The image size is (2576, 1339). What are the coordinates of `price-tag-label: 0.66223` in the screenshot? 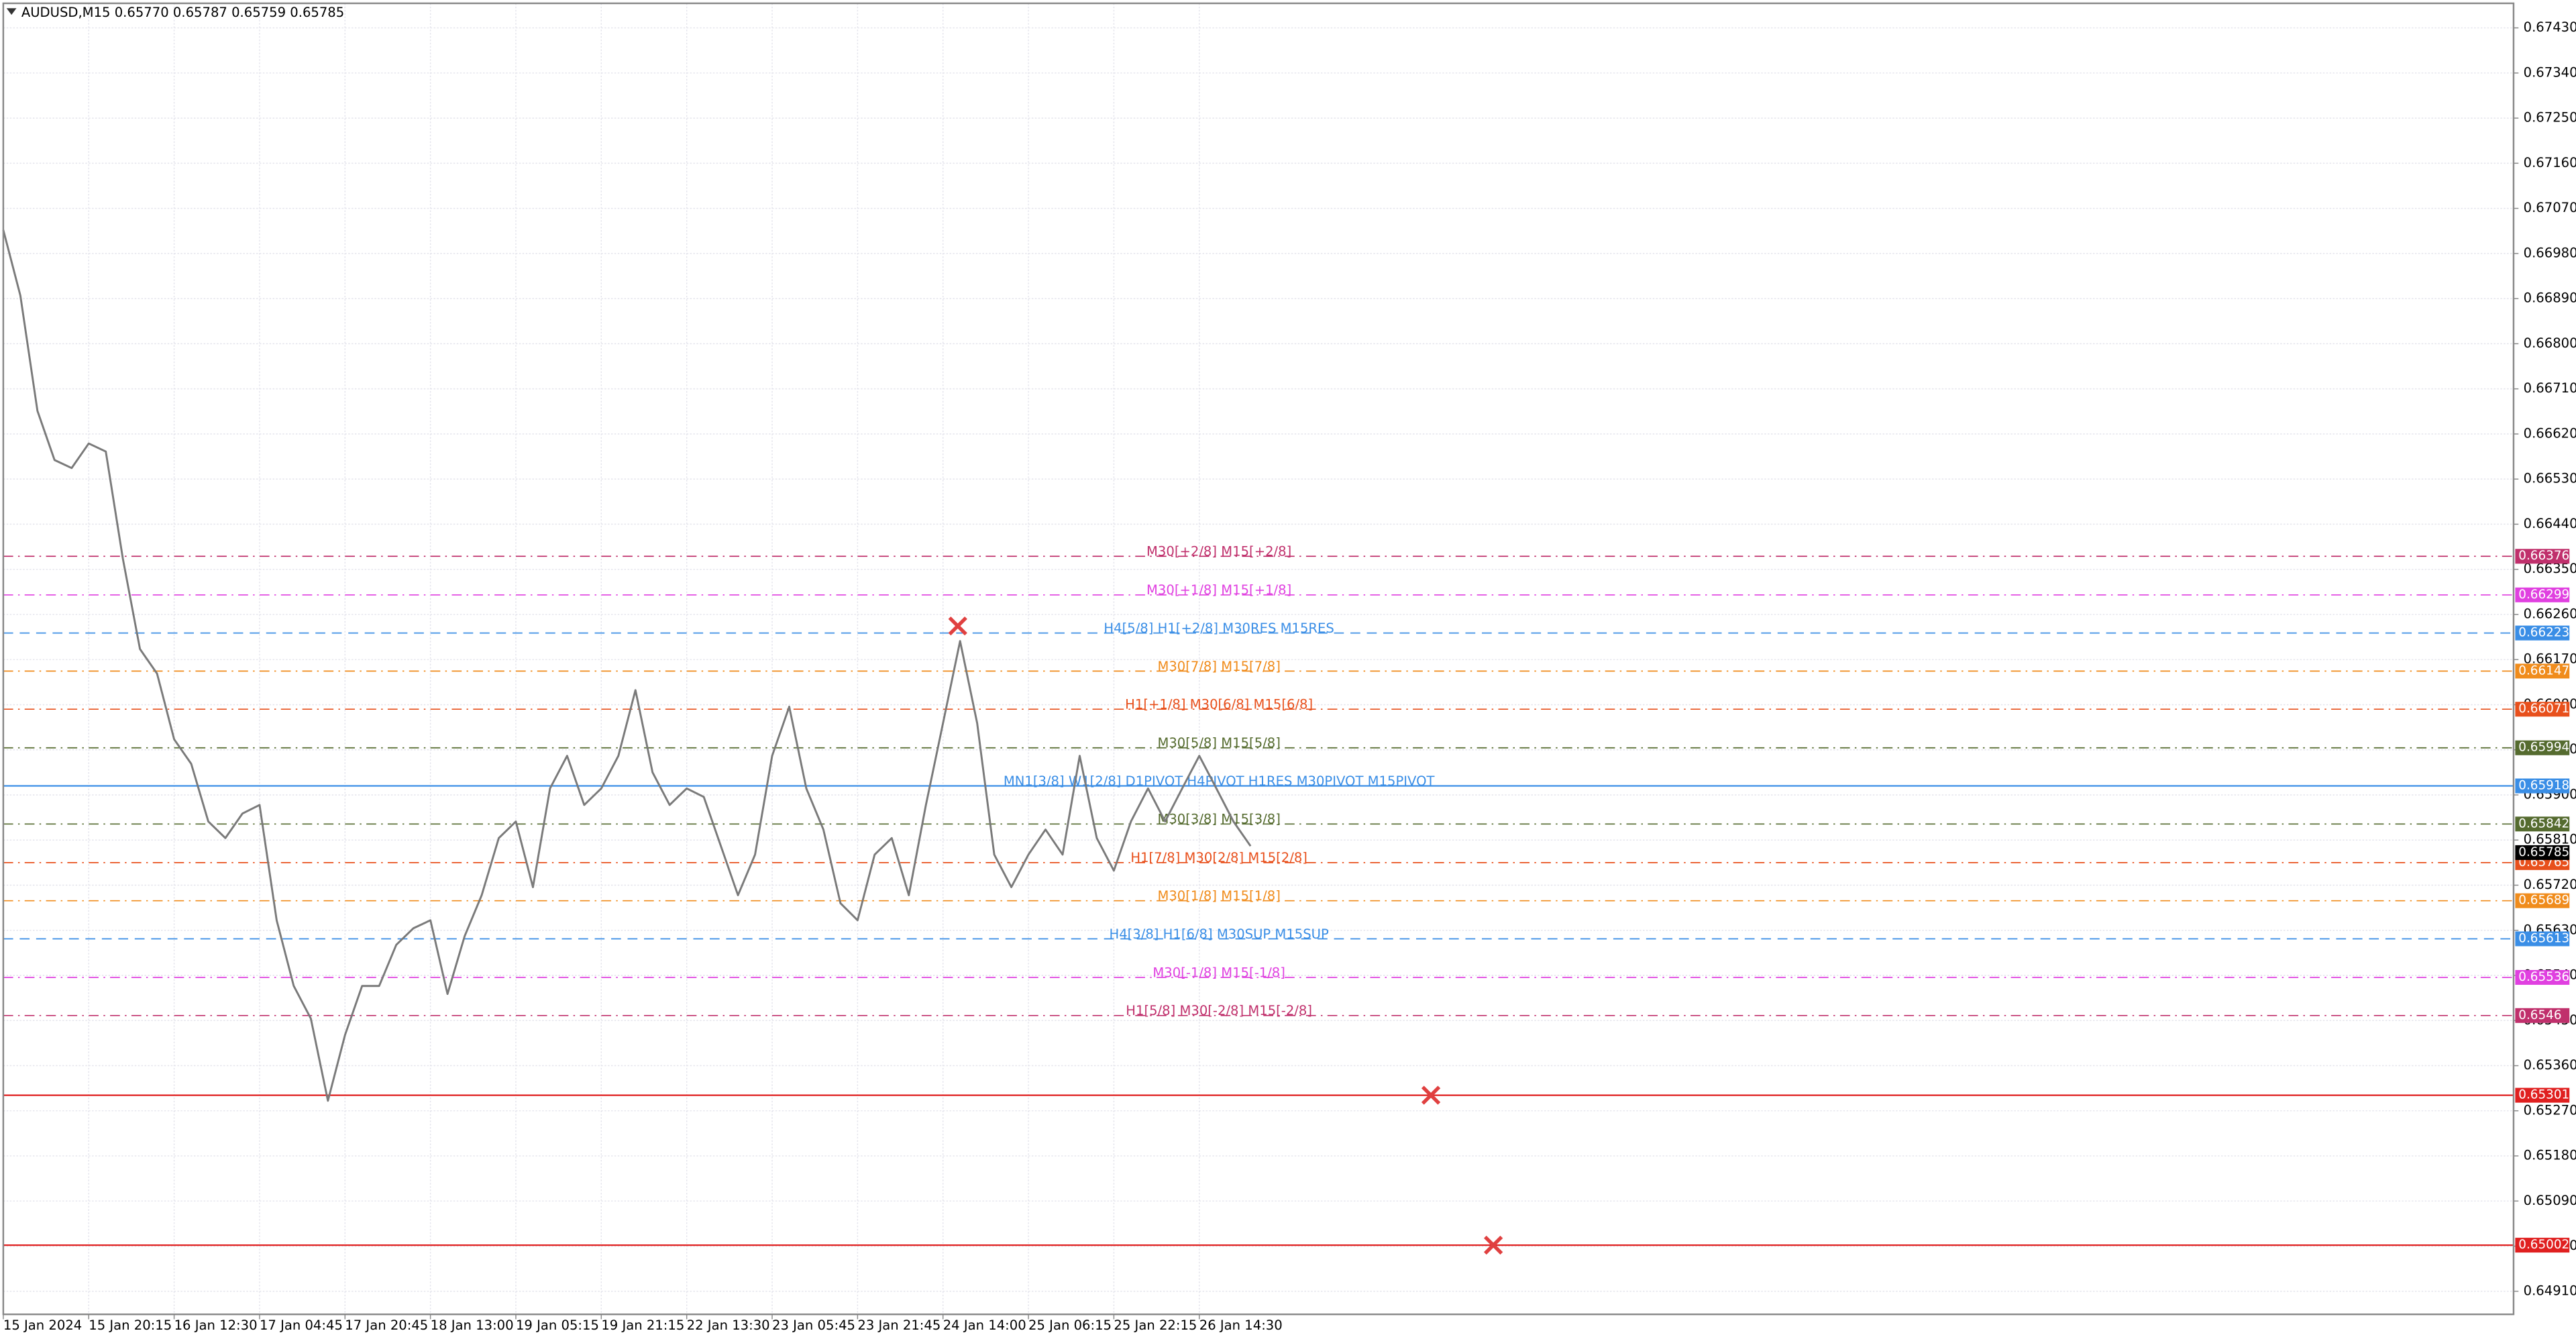 It's located at (2543, 633).